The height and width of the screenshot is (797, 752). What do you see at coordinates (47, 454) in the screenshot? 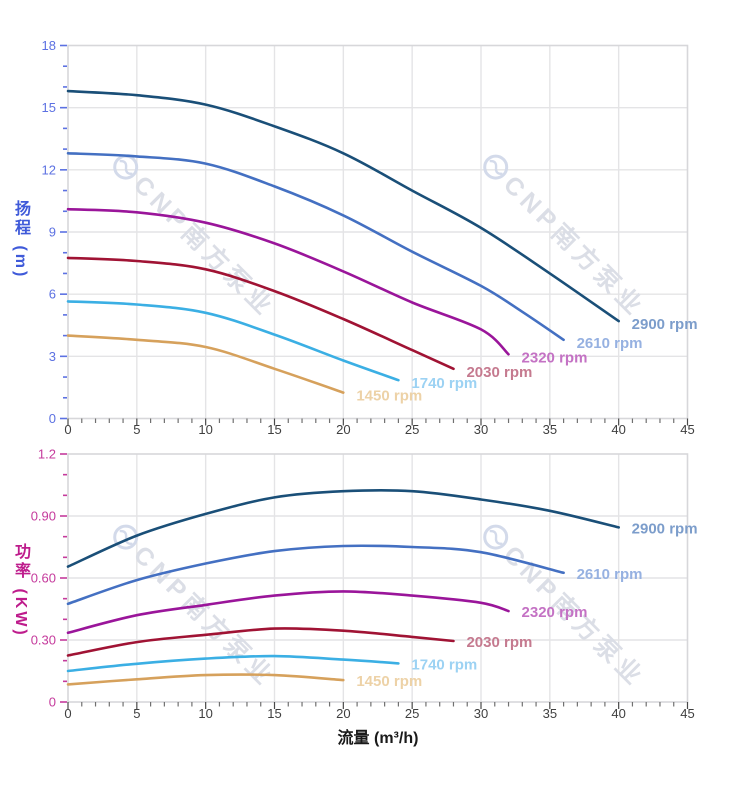
I see `y-tick-label: 1.2` at bounding box center [47, 454].